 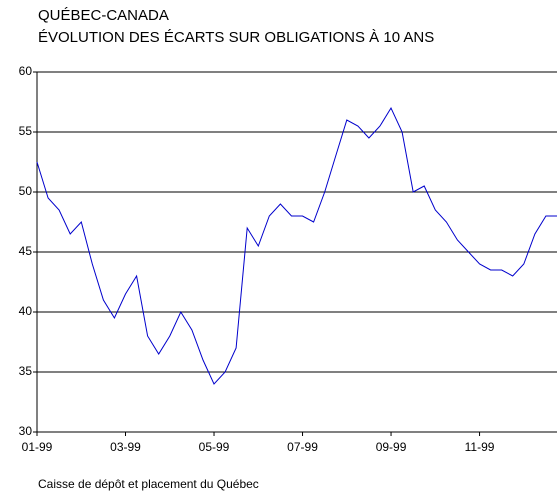 What do you see at coordinates (480, 447) in the screenshot?
I see `x-tick-label: 11-99` at bounding box center [480, 447].